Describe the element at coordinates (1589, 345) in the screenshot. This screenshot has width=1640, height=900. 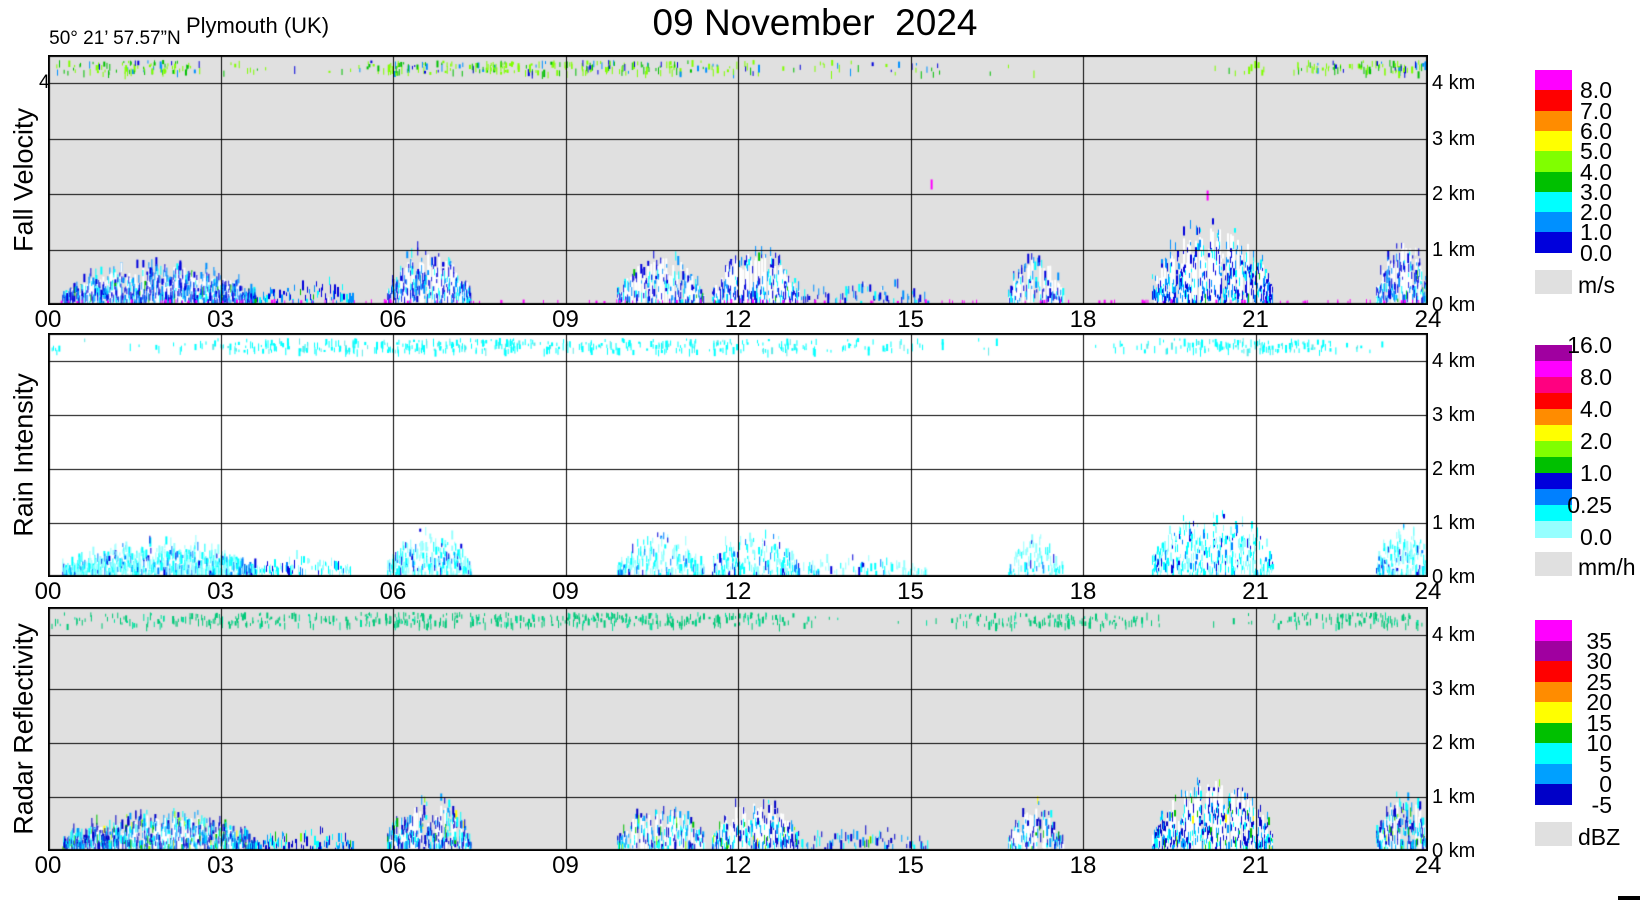
I see `rain-intensity-legend-label: 16.0` at that location.